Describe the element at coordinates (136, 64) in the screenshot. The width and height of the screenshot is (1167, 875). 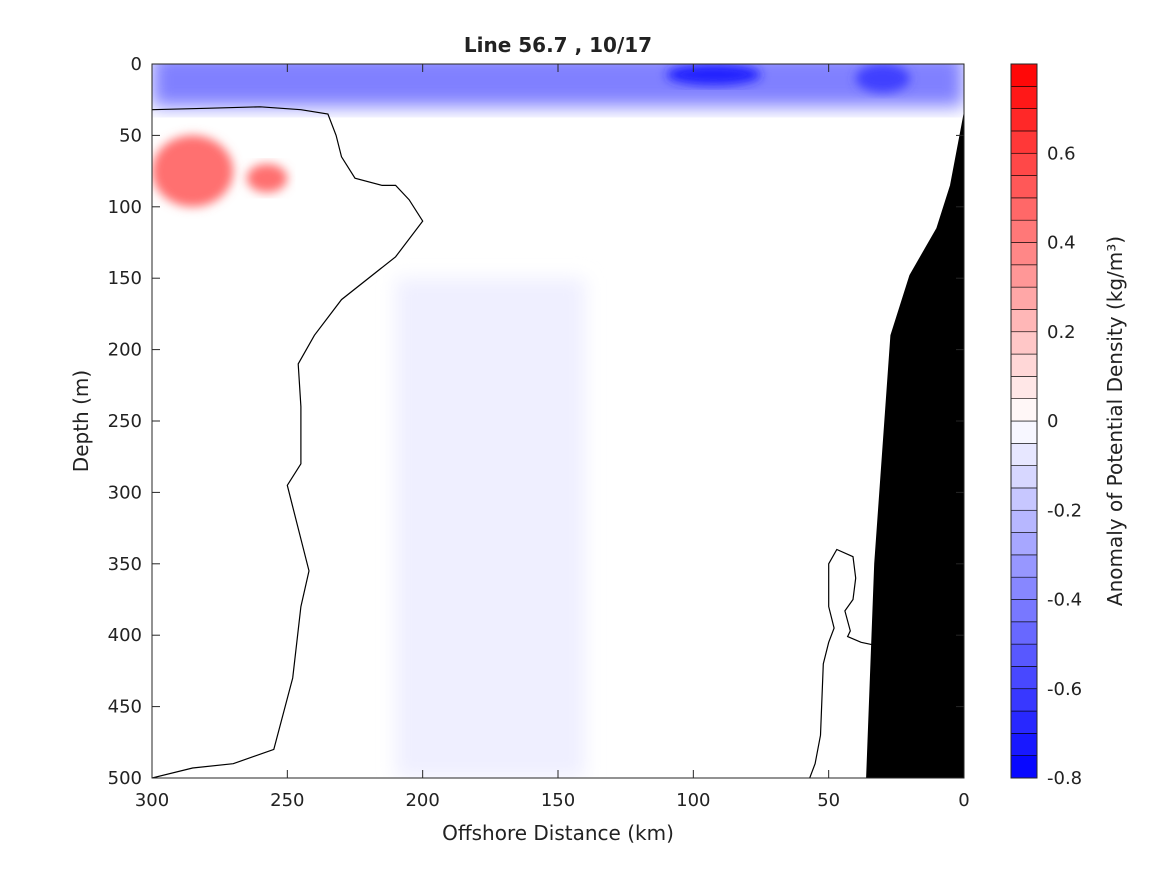
I see `y-tick-label: 0` at that location.